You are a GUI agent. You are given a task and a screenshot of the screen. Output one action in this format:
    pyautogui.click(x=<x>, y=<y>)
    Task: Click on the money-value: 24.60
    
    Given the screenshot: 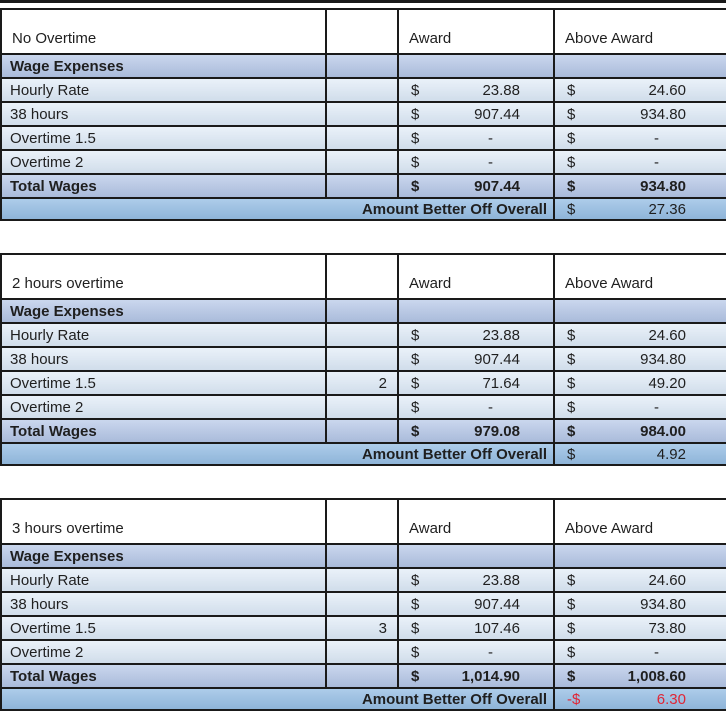 What is the action you would take?
    pyautogui.click(x=667, y=580)
    